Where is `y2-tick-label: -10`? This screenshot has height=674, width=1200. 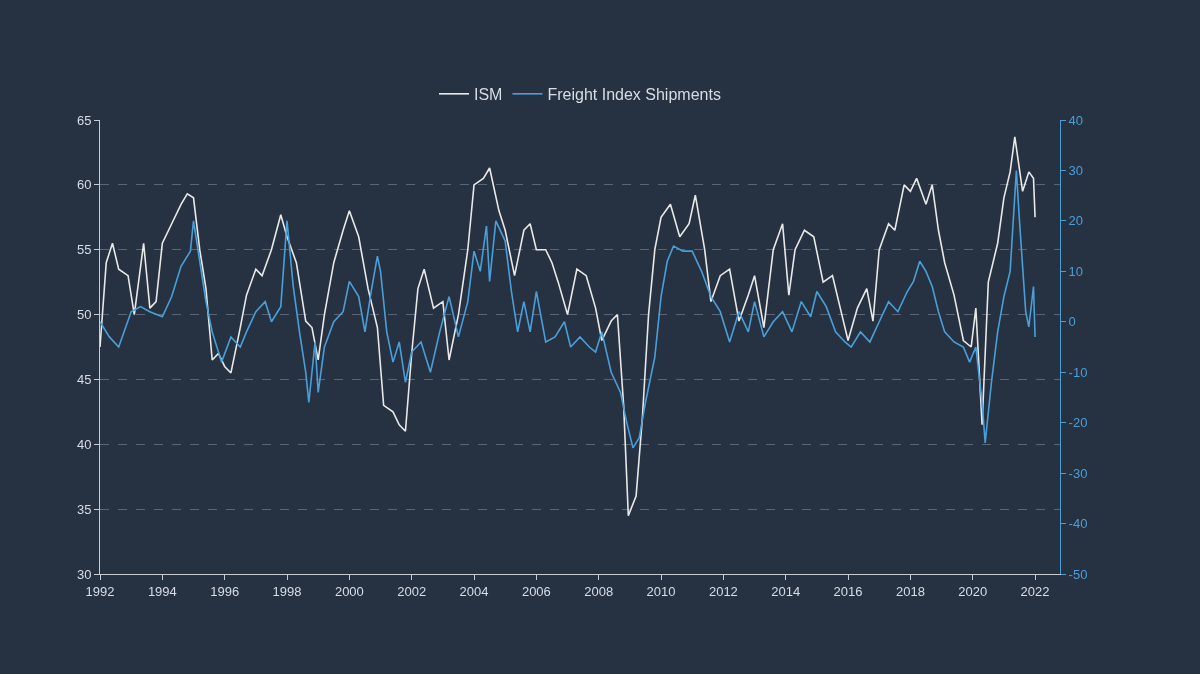 y2-tick-label: -10 is located at coordinates (1078, 372).